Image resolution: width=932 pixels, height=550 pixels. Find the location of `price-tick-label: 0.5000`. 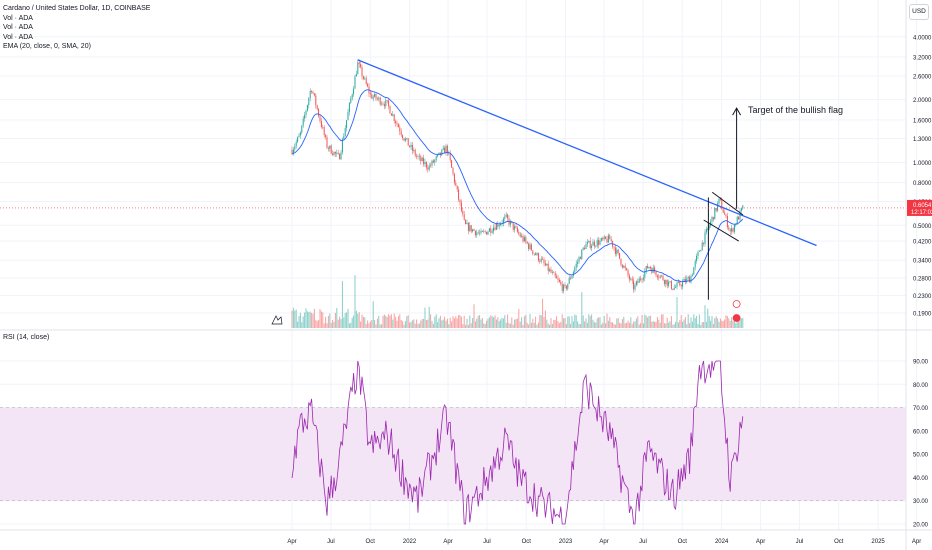

price-tick-label: 0.5000 is located at coordinates (922, 227).